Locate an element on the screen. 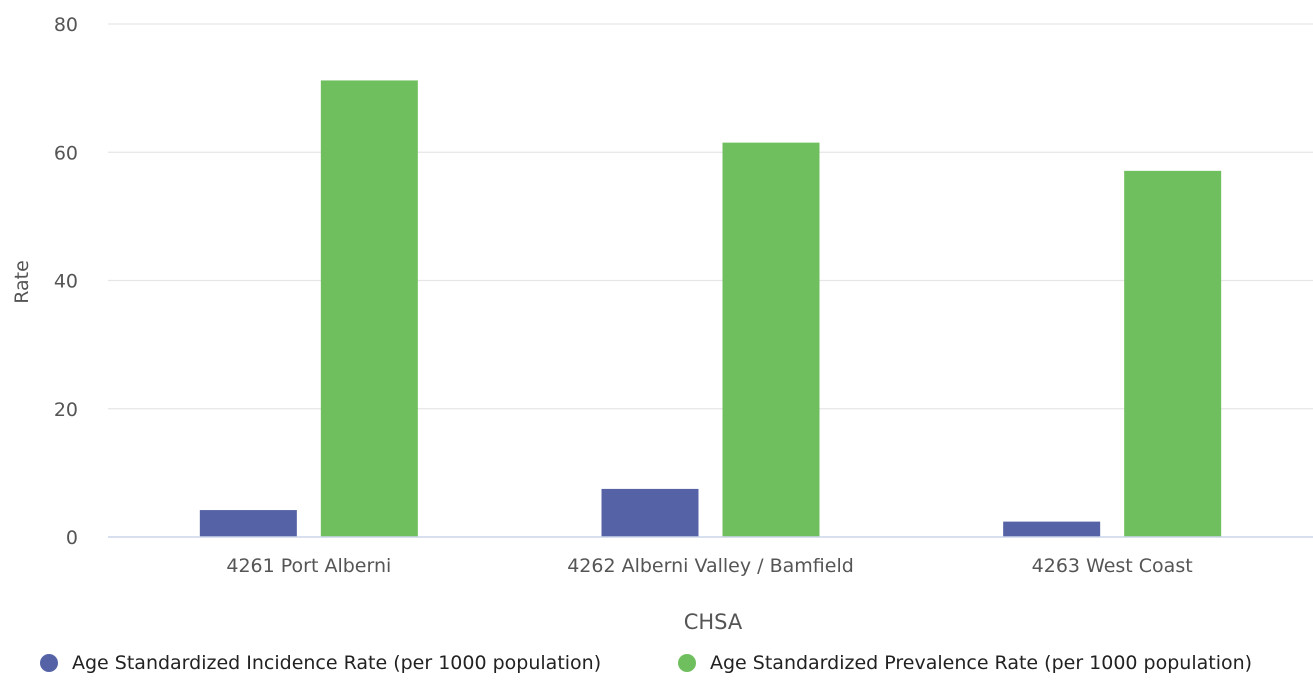 This screenshot has width=1313, height=684. x-axis-title: CHSA is located at coordinates (713, 622).